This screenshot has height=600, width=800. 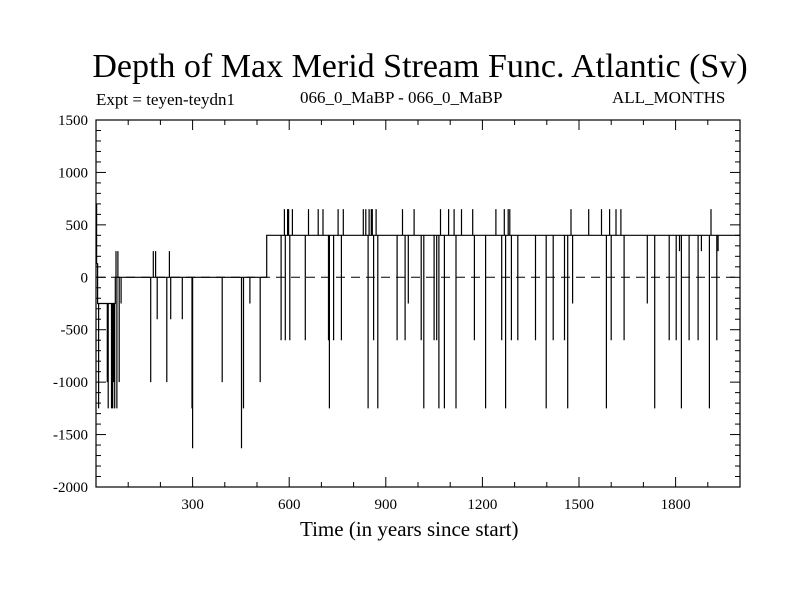 What do you see at coordinates (70, 383) in the screenshot?
I see `y-tick-label: -1000` at bounding box center [70, 383].